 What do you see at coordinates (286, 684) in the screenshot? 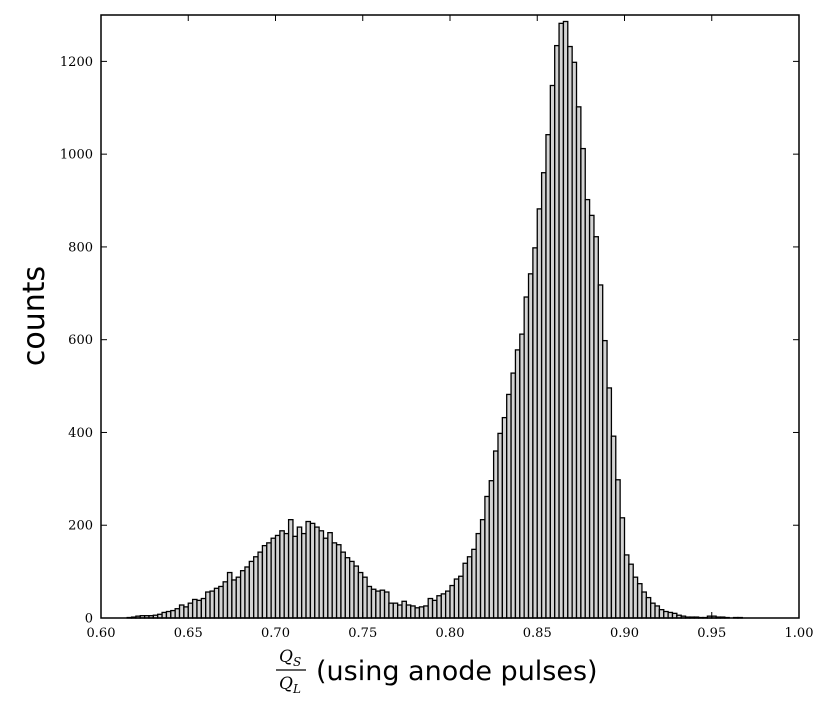
I see `x-label-den-symbol: Q` at bounding box center [286, 684].